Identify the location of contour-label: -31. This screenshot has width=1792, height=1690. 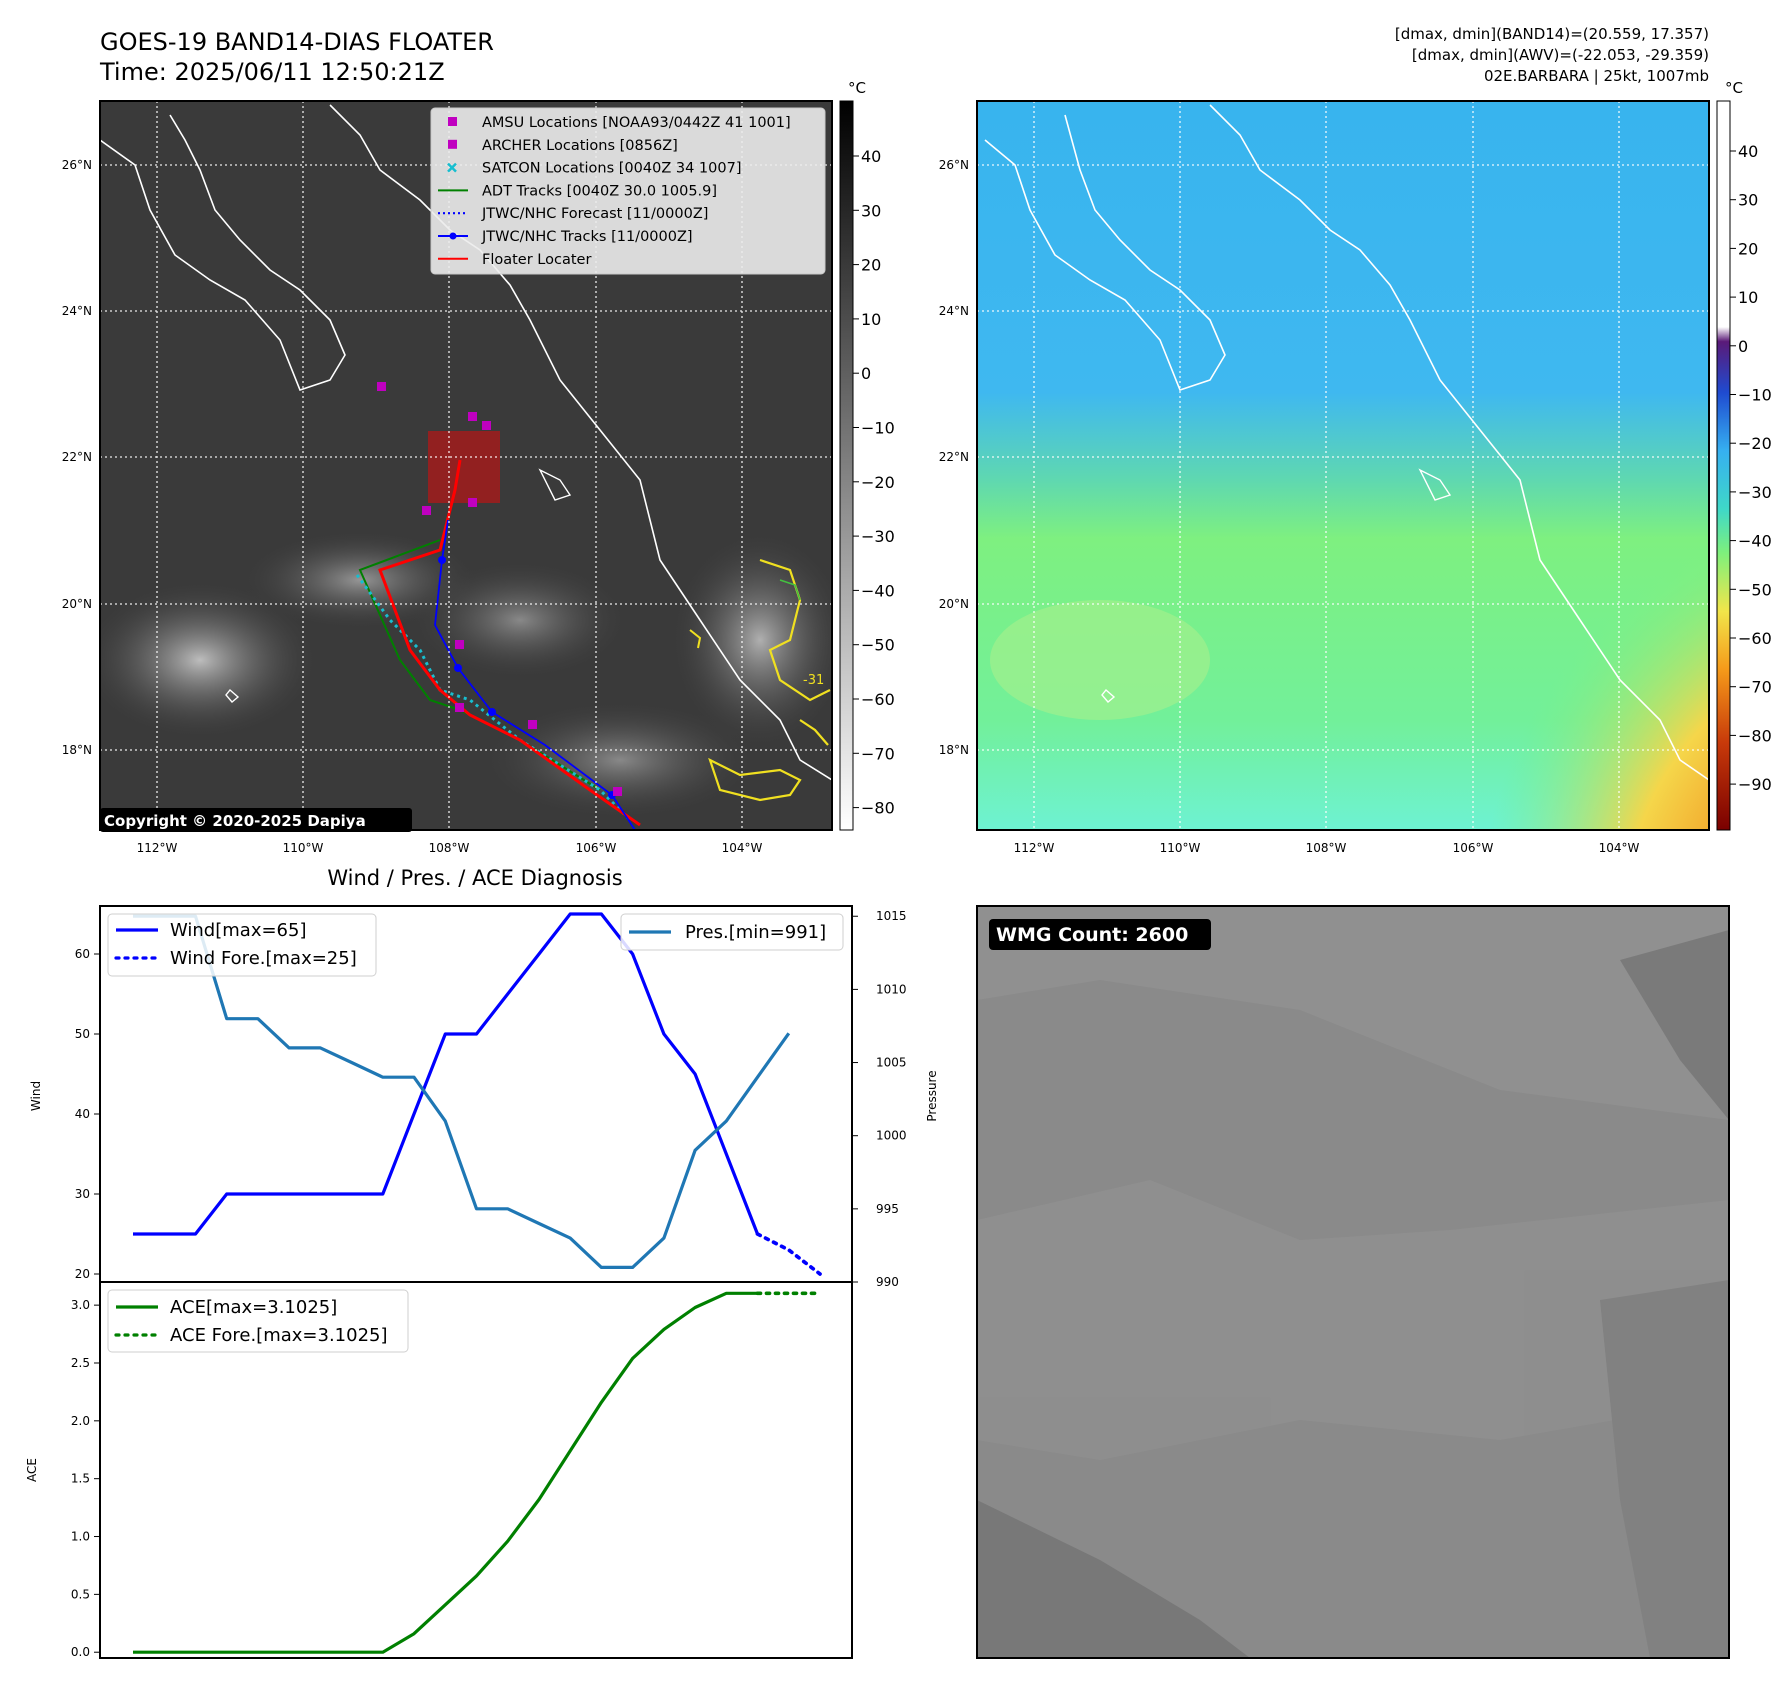
(813, 680).